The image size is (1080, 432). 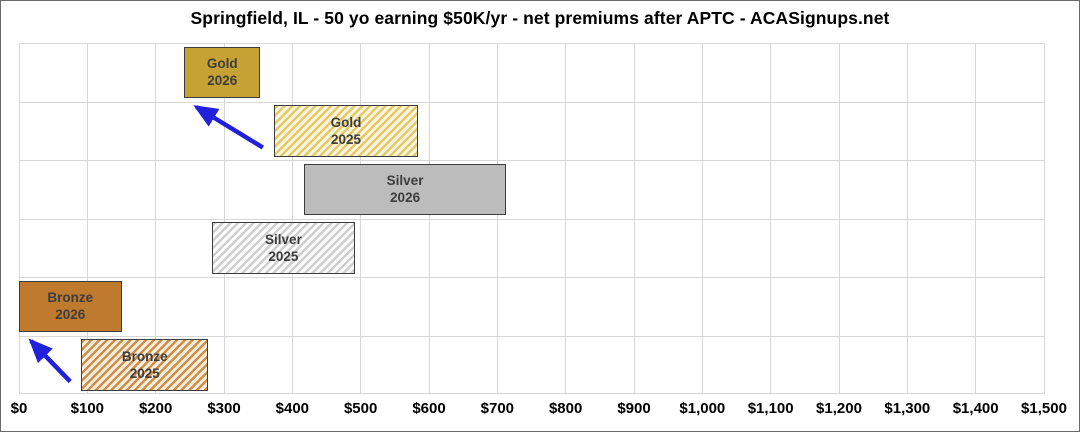 What do you see at coordinates (1044, 408) in the screenshot?
I see `x-tick-label: $1,500` at bounding box center [1044, 408].